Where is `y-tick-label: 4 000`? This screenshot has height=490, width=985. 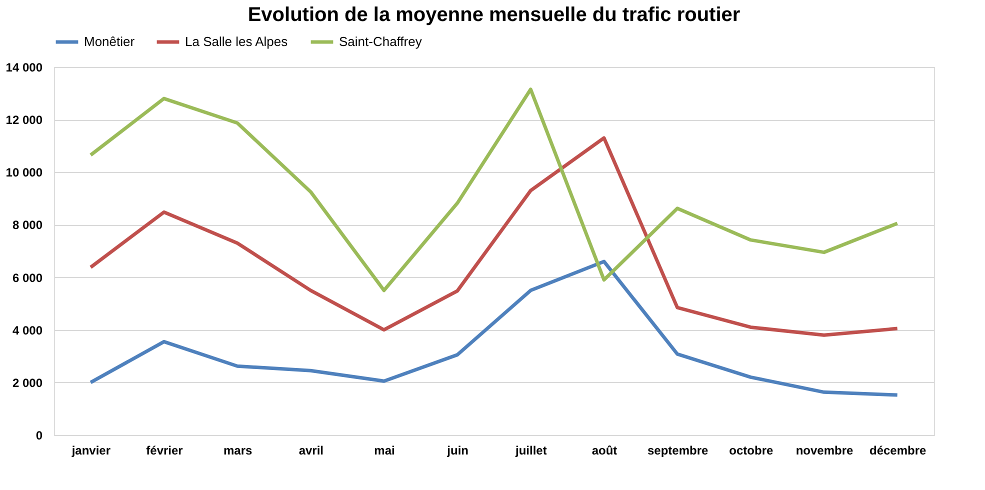 y-tick-label: 4 000 is located at coordinates (27, 330).